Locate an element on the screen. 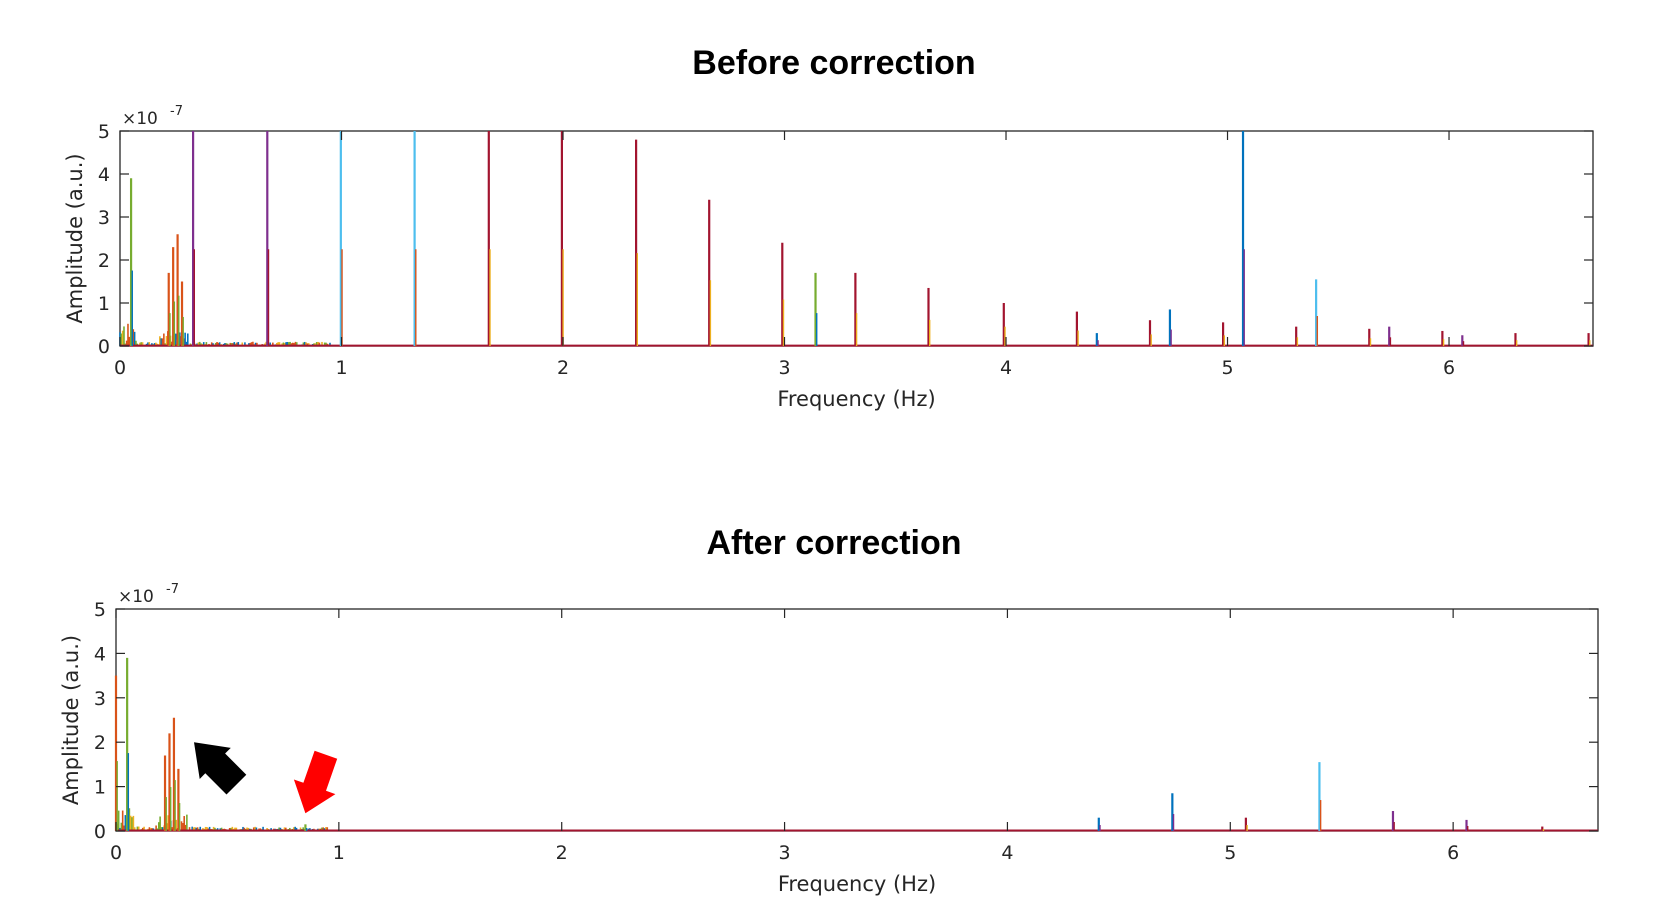  red-arrow is located at coordinates (315, 782).